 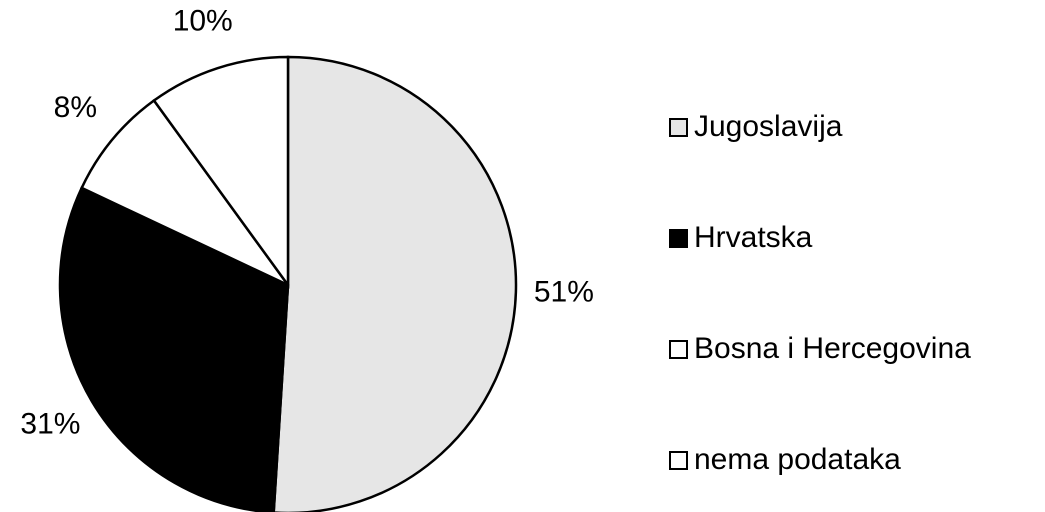 I want to click on slice-label: 31%, so click(x=50, y=423).